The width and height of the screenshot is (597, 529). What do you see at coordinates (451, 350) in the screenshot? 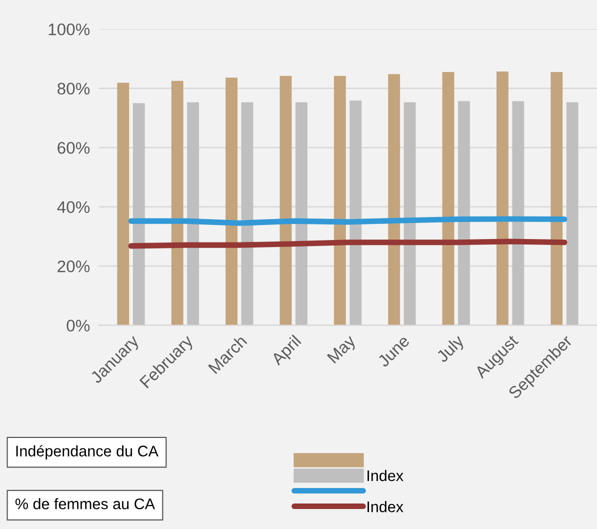
I see `x-tick-label: July` at bounding box center [451, 350].